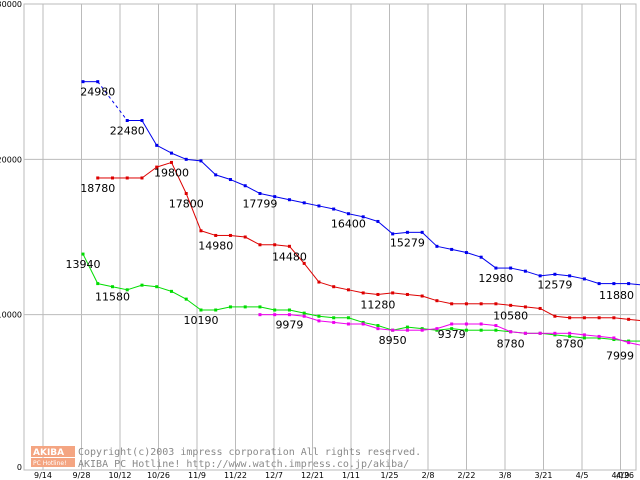 The image size is (640, 480). I want to click on logo-bottom-text: PC Hotline!, so click(49, 463).